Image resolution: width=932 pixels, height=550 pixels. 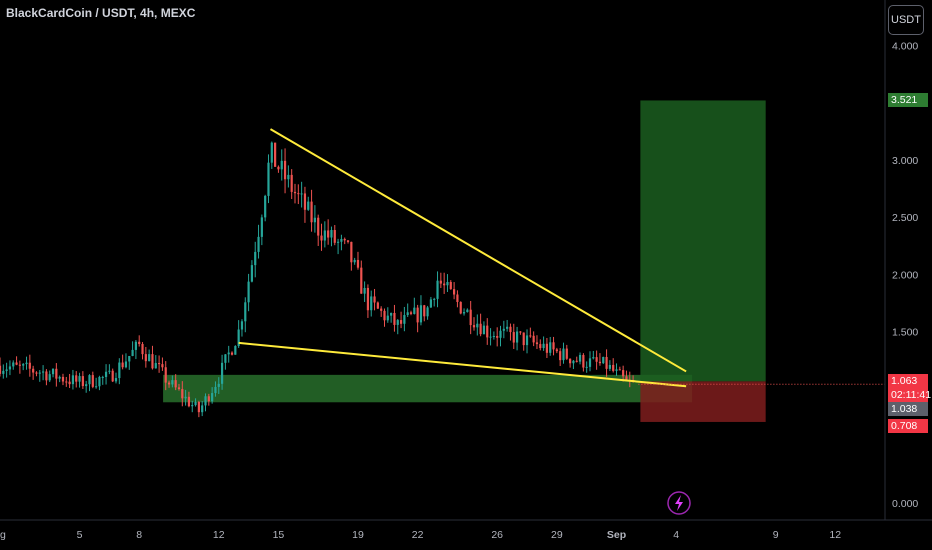 What do you see at coordinates (906, 20) in the screenshot?
I see `currency-selector-button: USDT` at bounding box center [906, 20].